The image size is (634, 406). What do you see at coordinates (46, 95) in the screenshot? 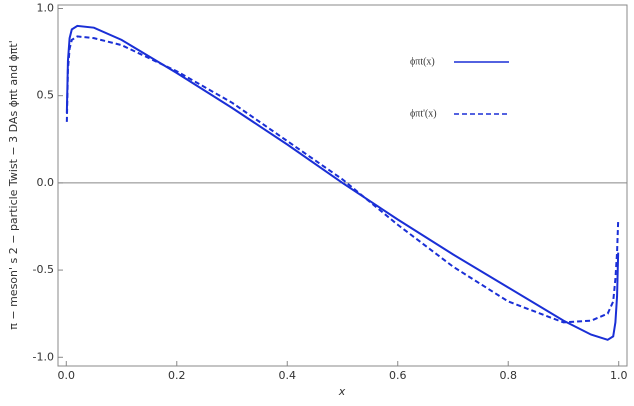
I see `y-tick-label: 0.5` at bounding box center [46, 95].